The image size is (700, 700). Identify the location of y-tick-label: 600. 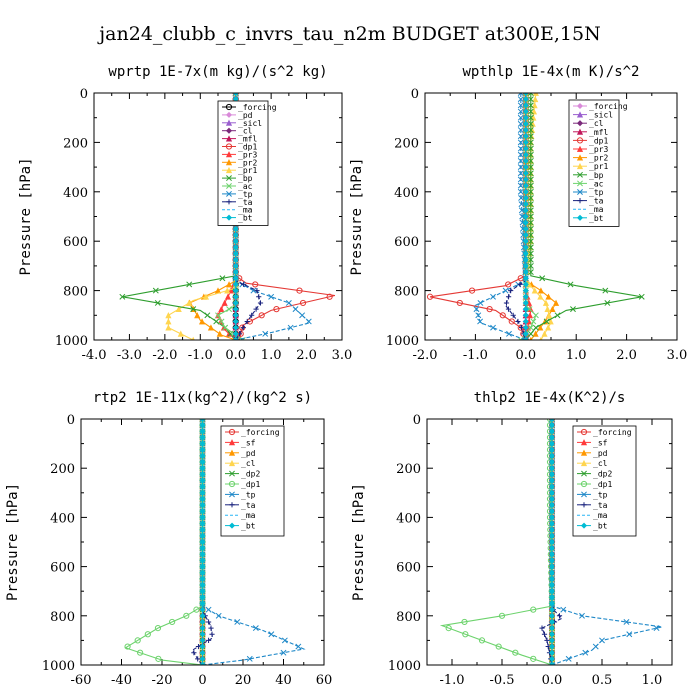
(406, 242).